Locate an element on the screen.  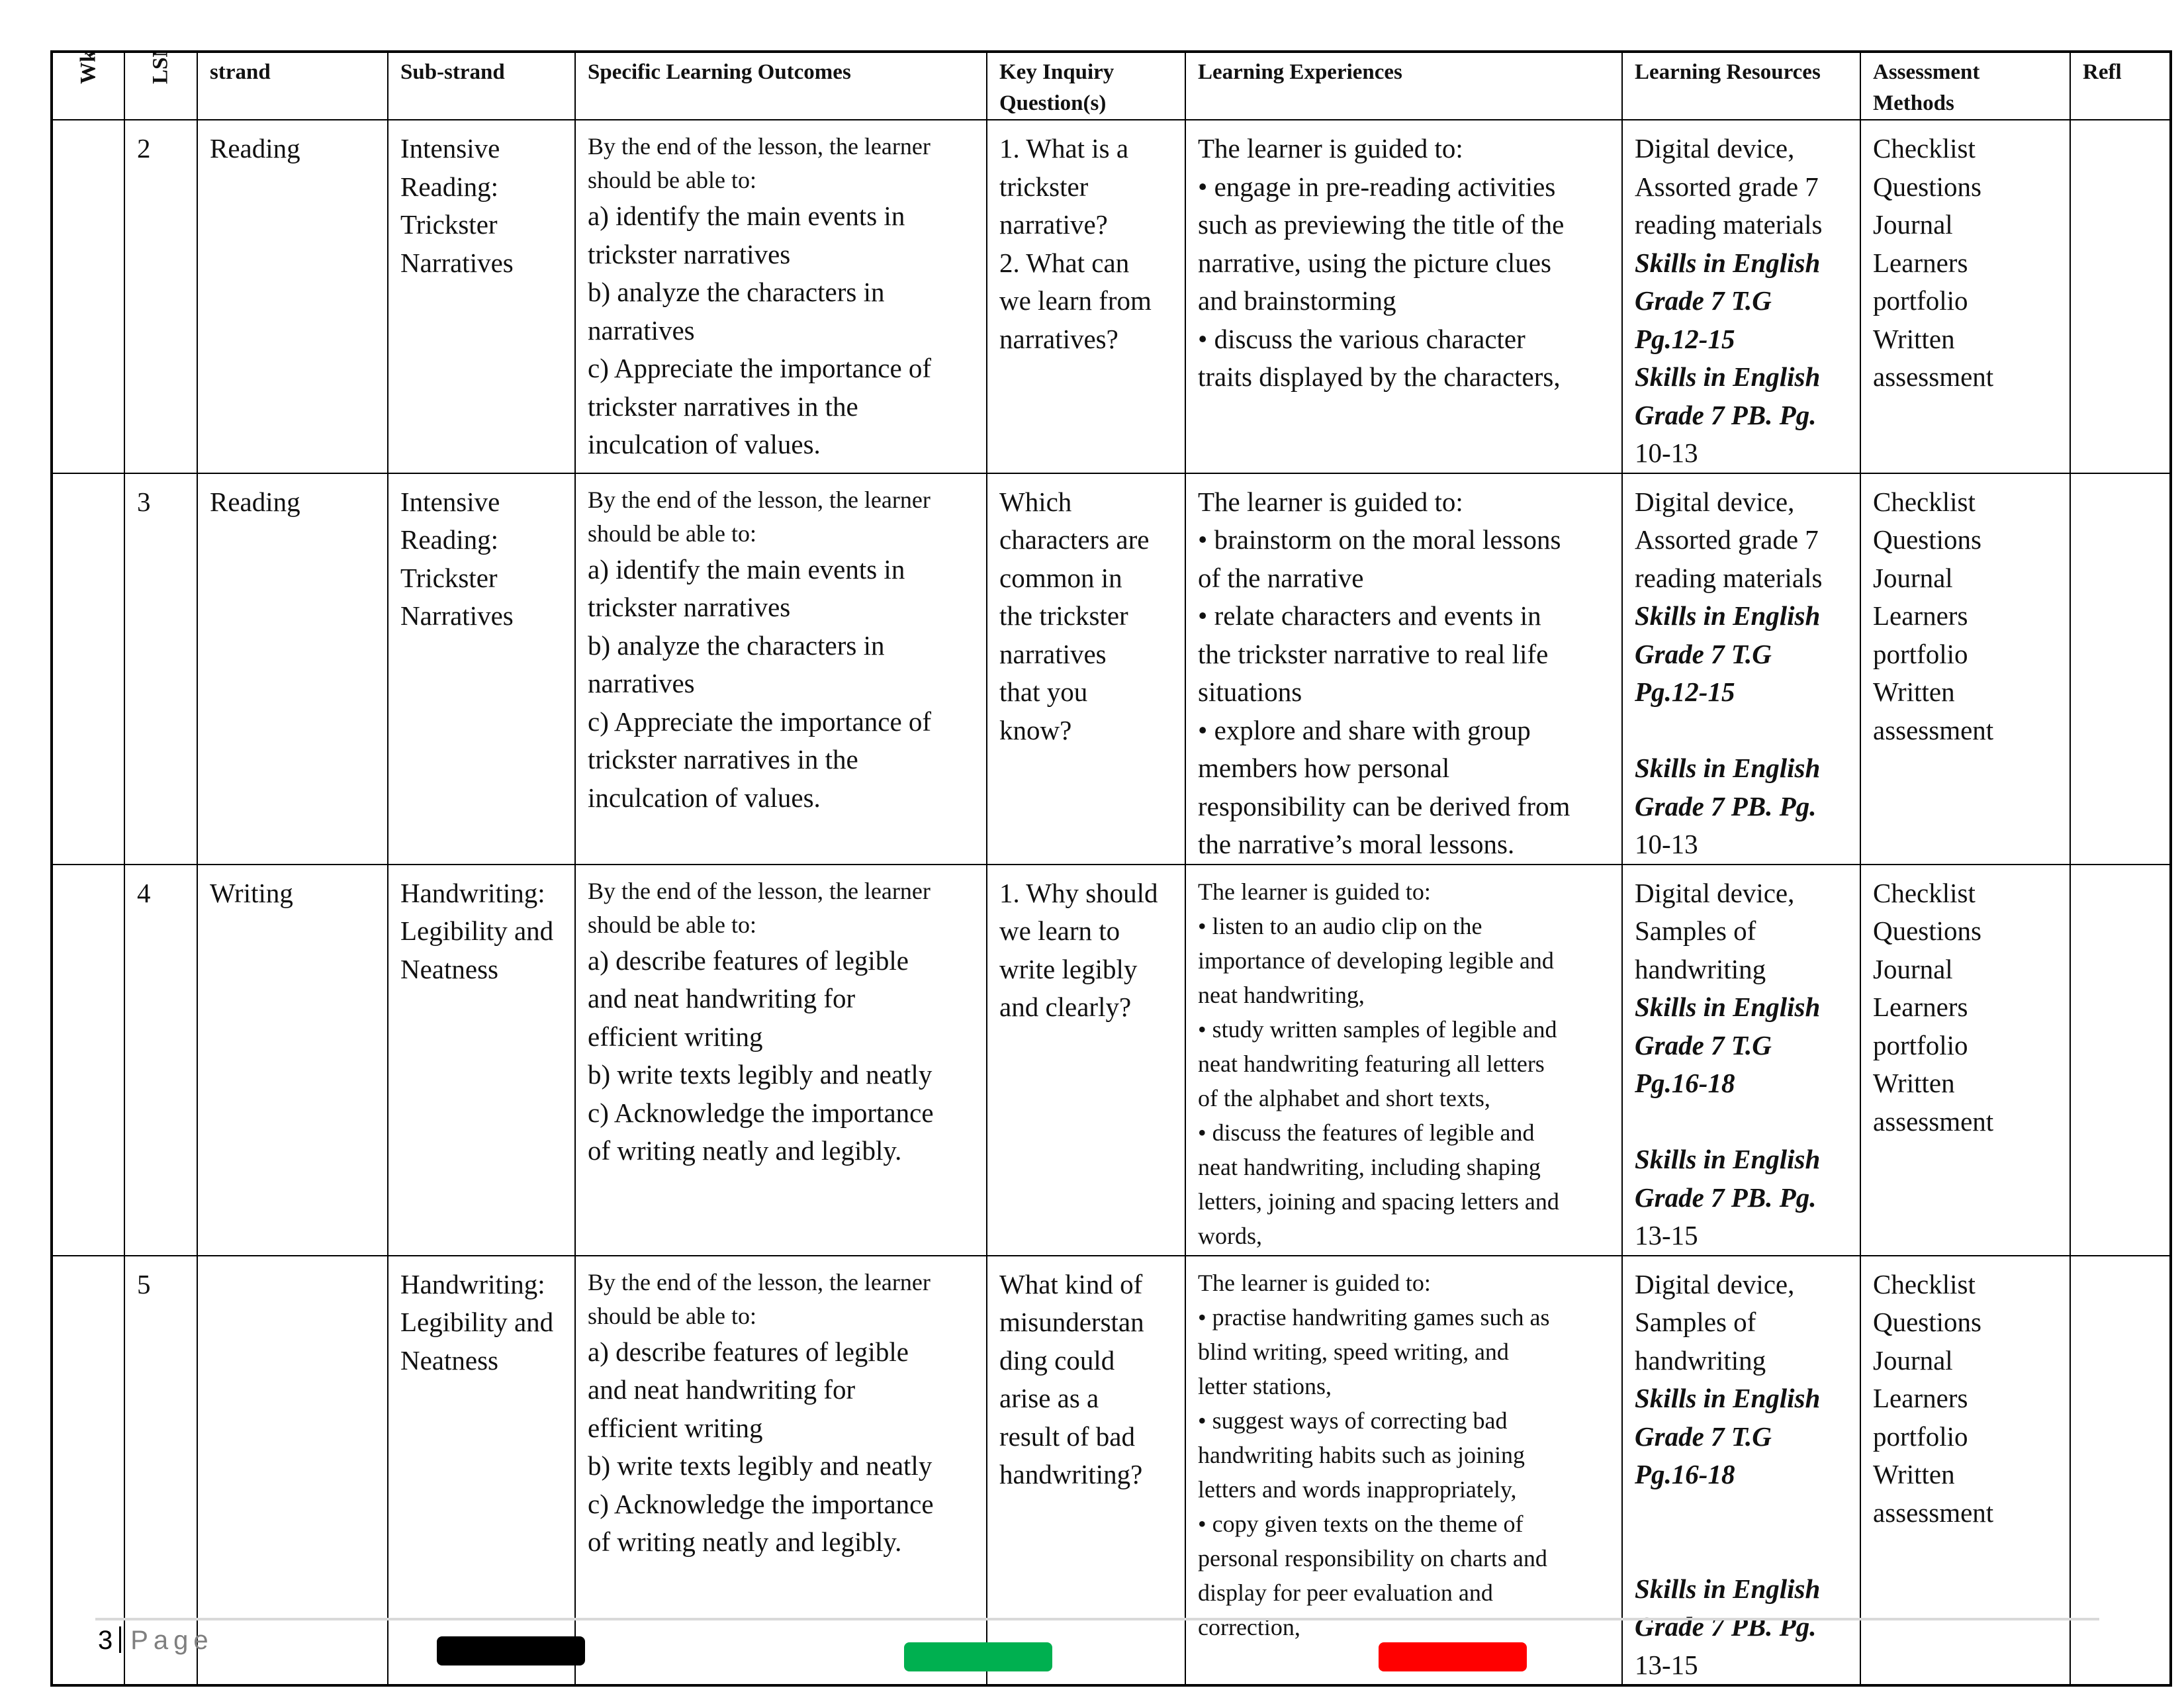
cell-line: we learn to is located at coordinates (1059, 930).